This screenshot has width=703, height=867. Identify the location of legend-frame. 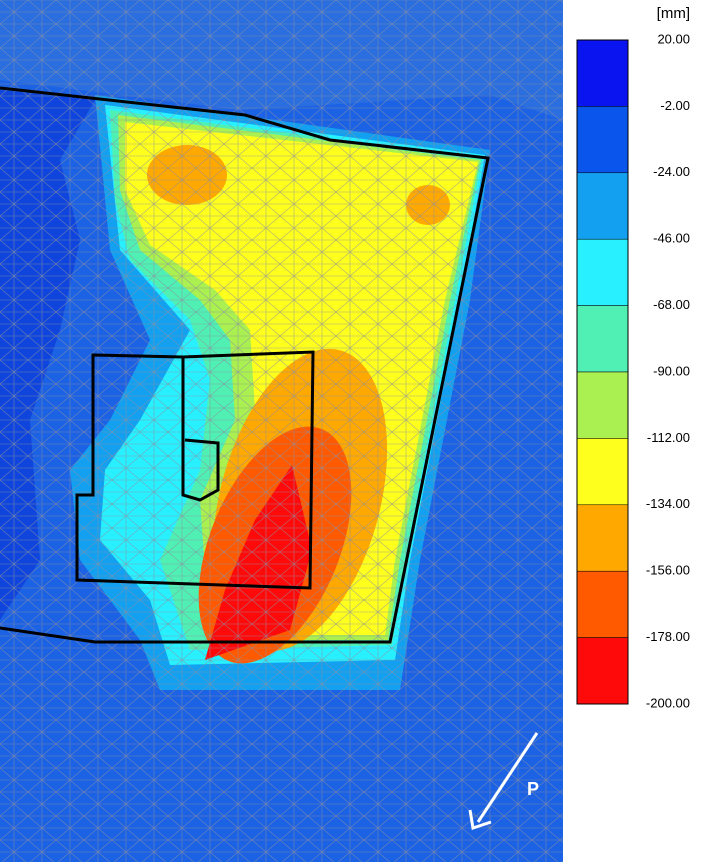
(602, 372).